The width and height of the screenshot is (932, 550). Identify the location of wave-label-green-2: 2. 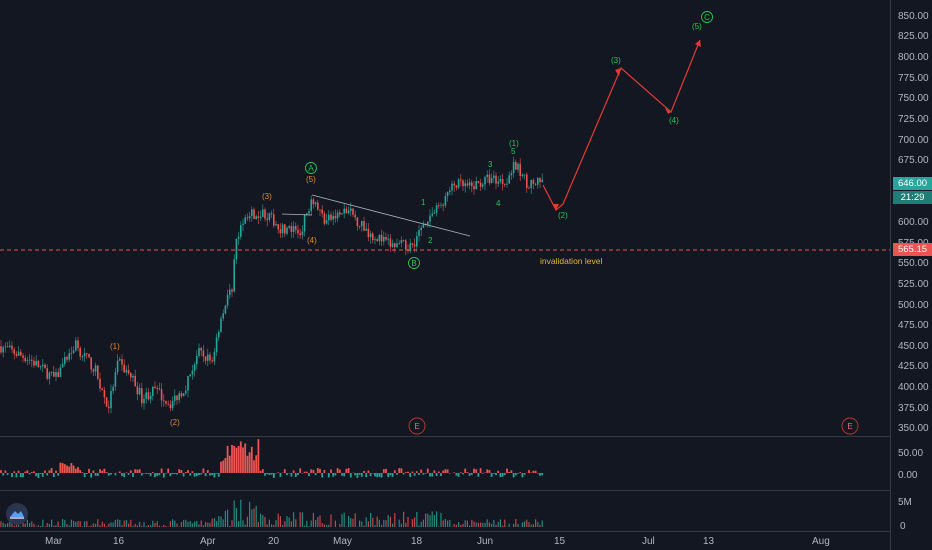
(430, 240).